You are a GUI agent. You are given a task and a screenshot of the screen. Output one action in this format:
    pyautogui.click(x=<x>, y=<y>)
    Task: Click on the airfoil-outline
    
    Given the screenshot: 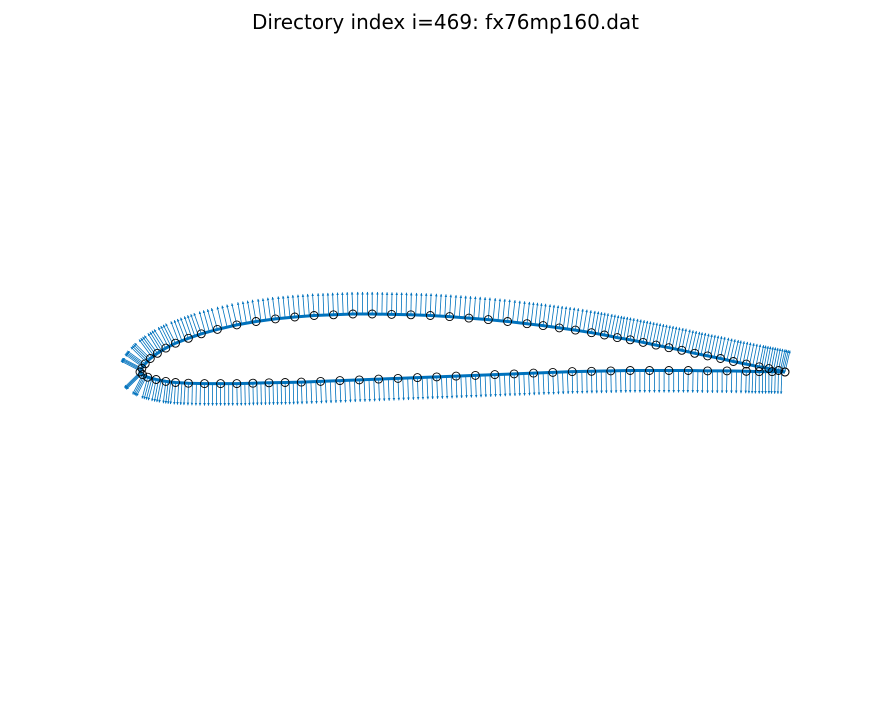 What is the action you would take?
    pyautogui.click(x=462, y=349)
    